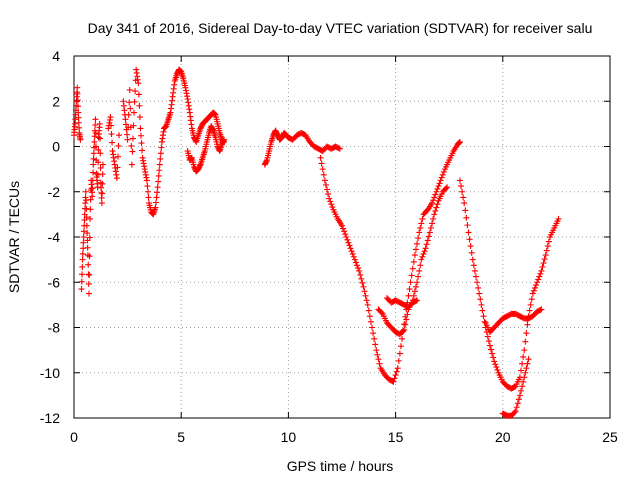 The height and width of the screenshot is (480, 640). What do you see at coordinates (206, 149) in the screenshot?
I see `series-e` at bounding box center [206, 149].